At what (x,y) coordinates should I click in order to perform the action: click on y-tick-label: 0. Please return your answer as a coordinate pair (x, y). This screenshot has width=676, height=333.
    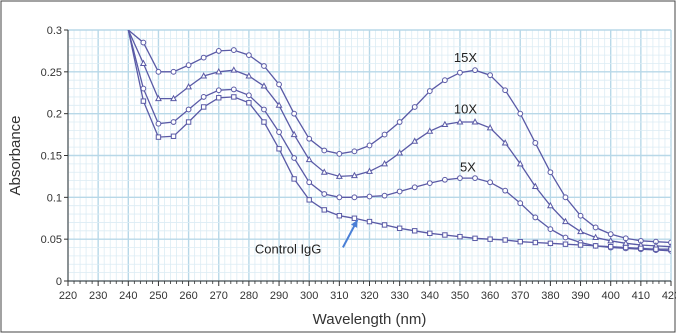
    Looking at the image, I should click on (59, 282).